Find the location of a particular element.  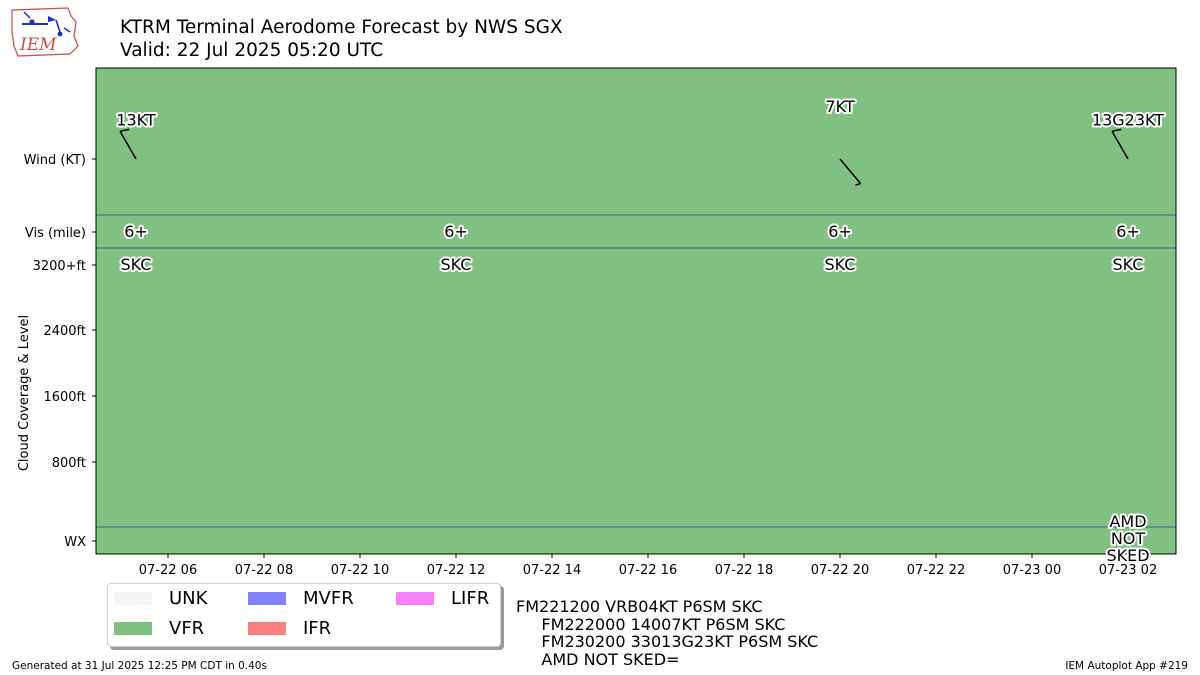

y-tick-label: 800ft is located at coordinates (69, 463).